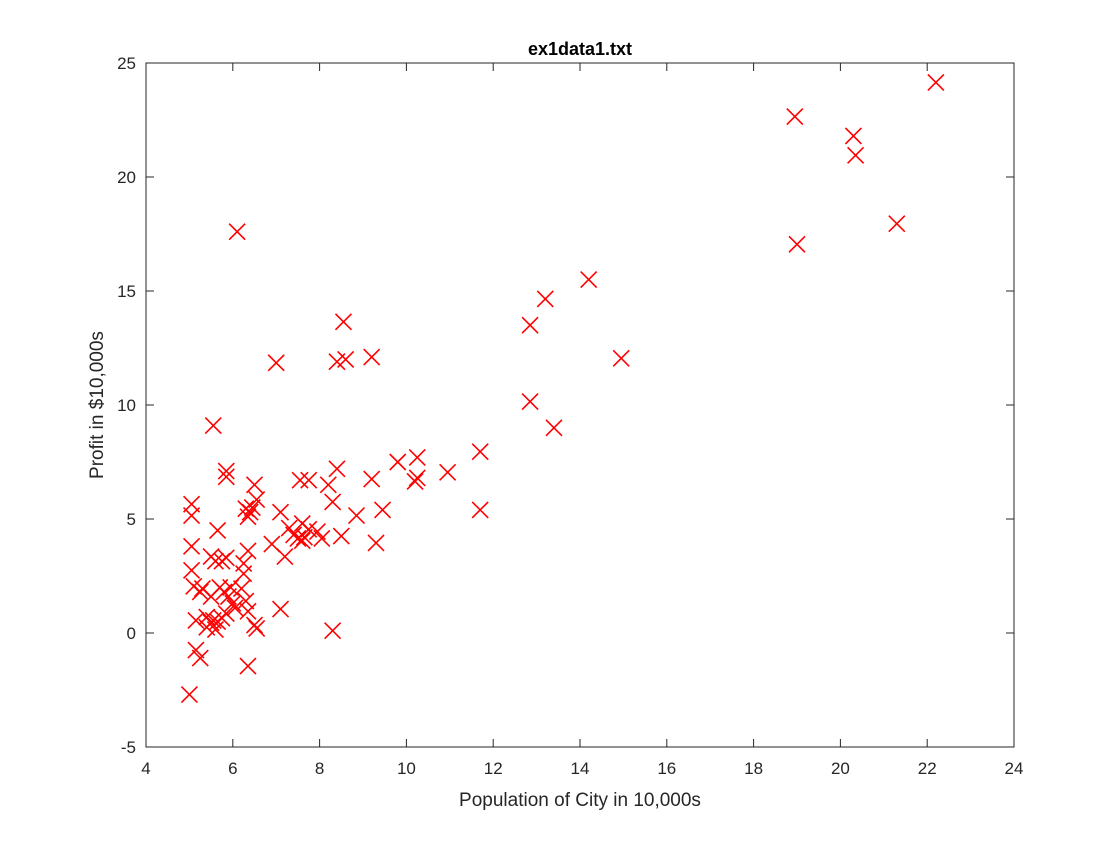 The height and width of the screenshot is (845, 1120). I want to click on x-tick-label: 14, so click(580, 768).